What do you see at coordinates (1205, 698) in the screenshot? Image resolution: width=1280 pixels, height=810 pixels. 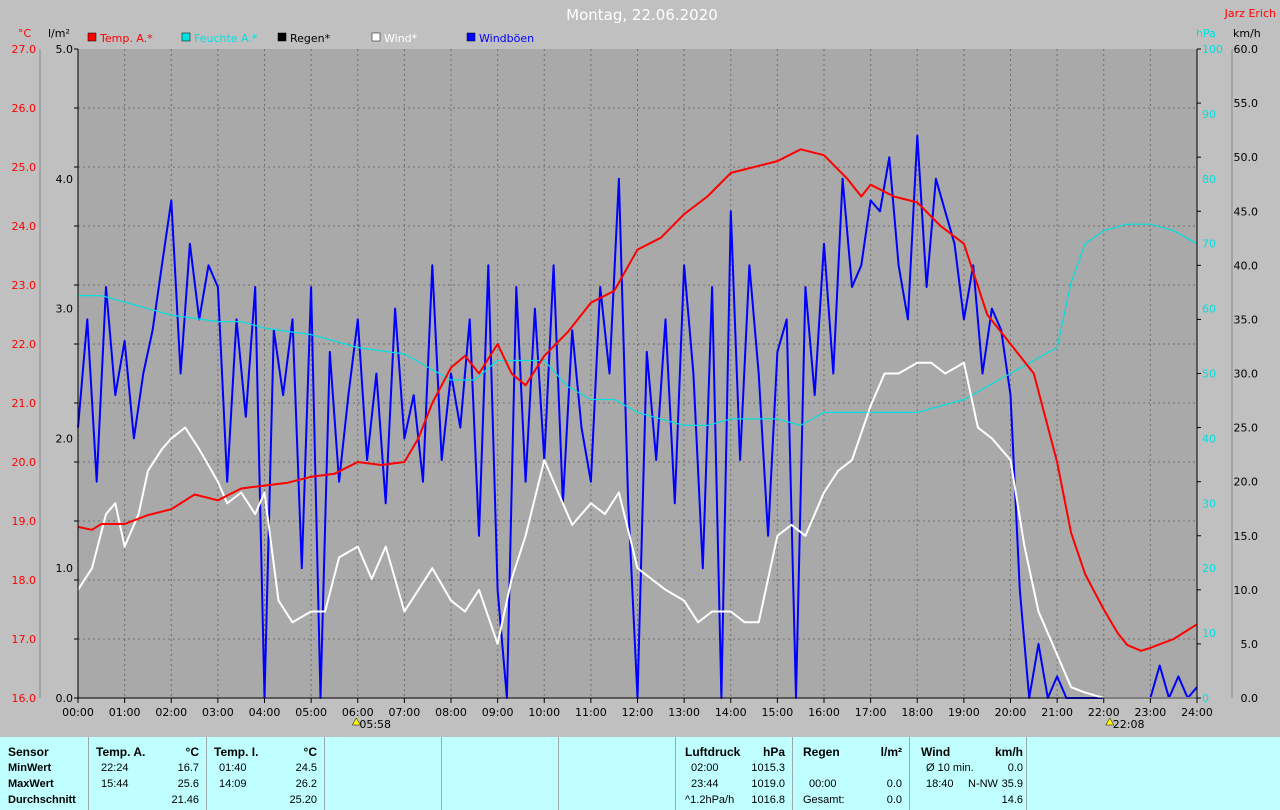 I see `humidity-tick-label: 0` at bounding box center [1205, 698].